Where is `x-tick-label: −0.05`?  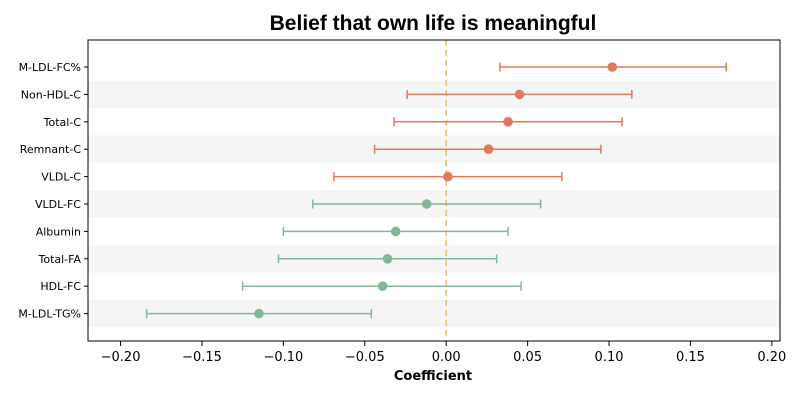 x-tick-label: −0.05 is located at coordinates (365, 357).